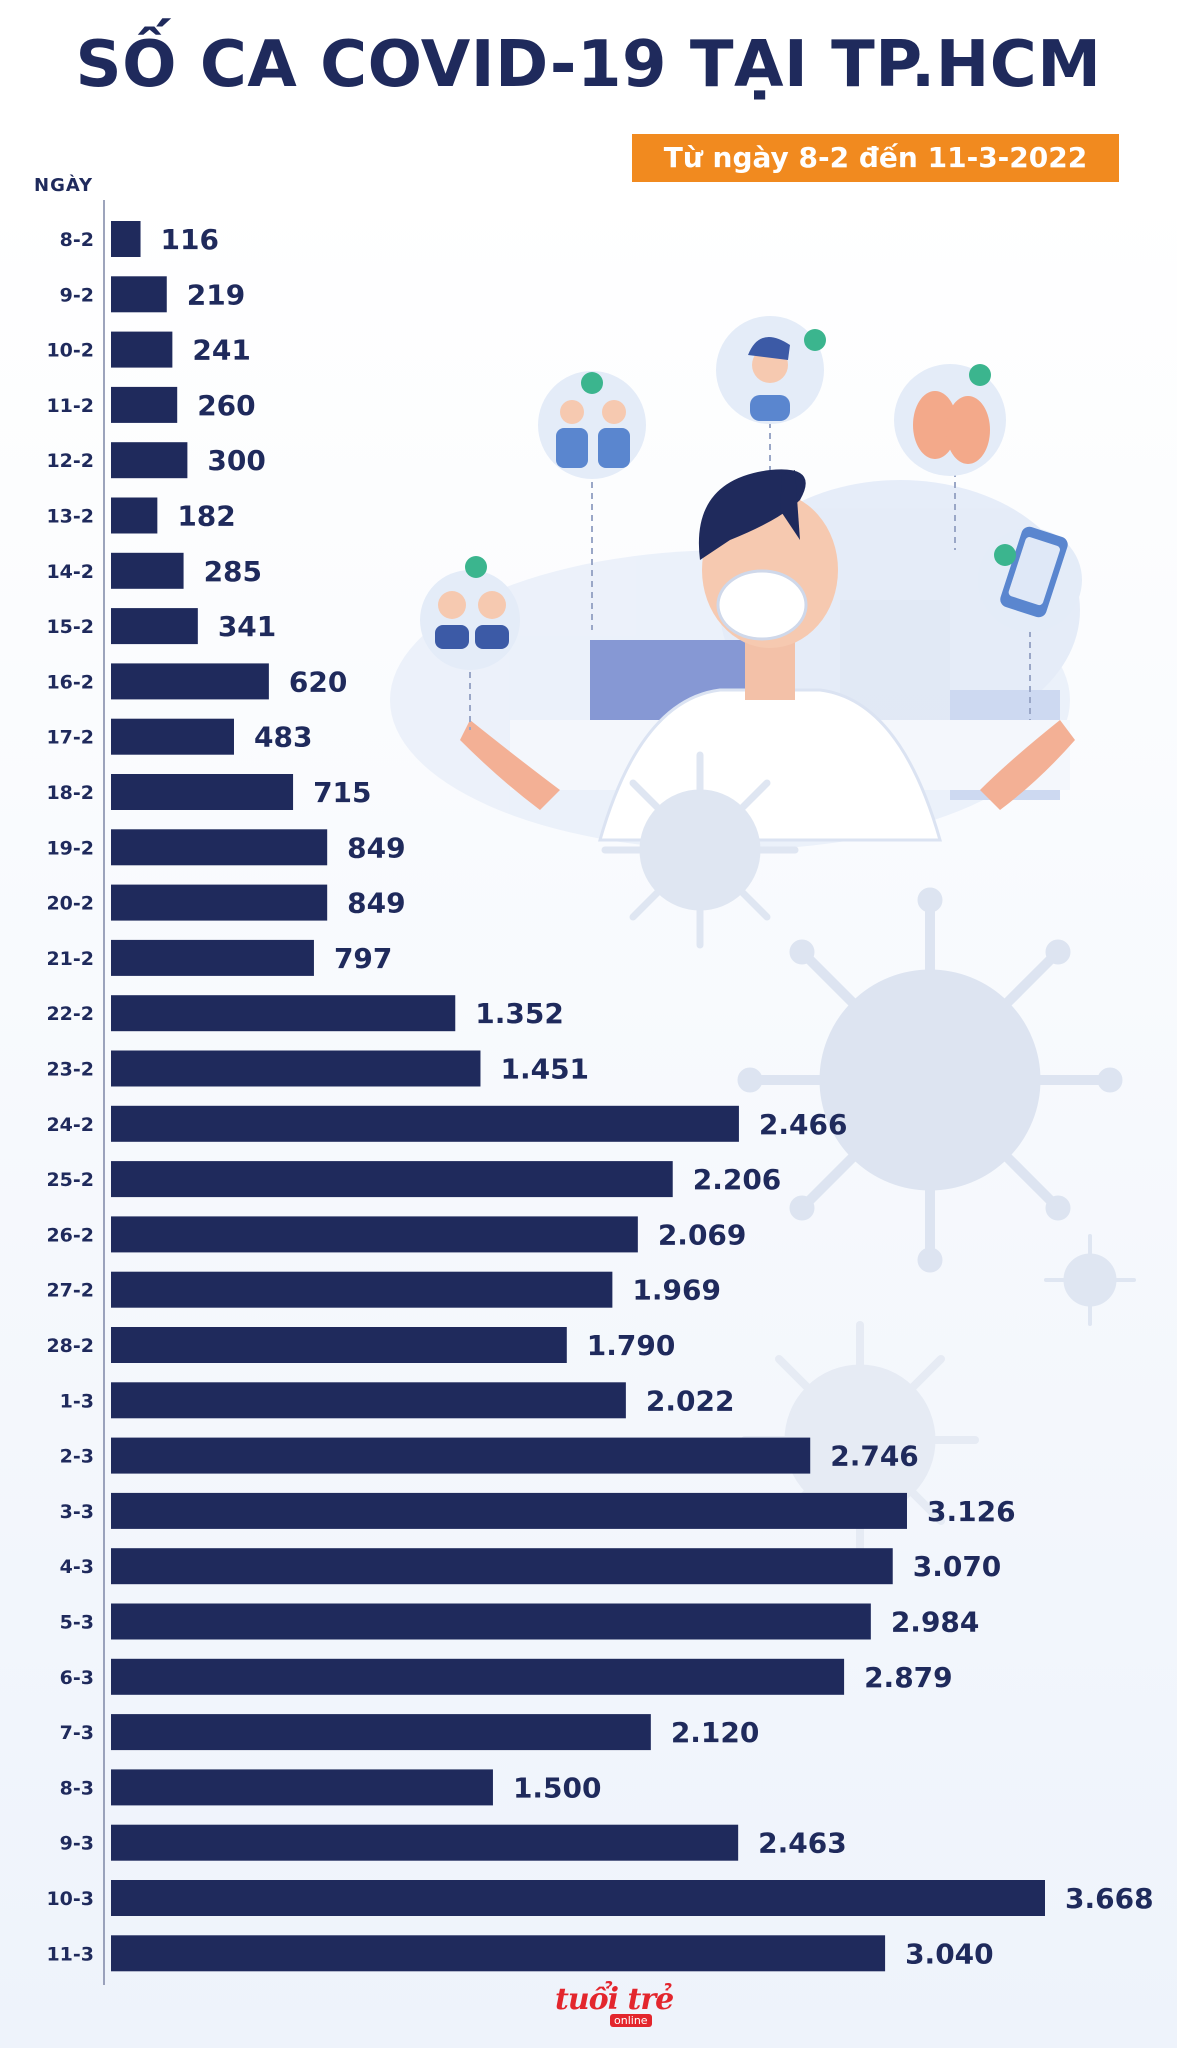  I want to click on category-label: 26-2, so click(70, 1235).